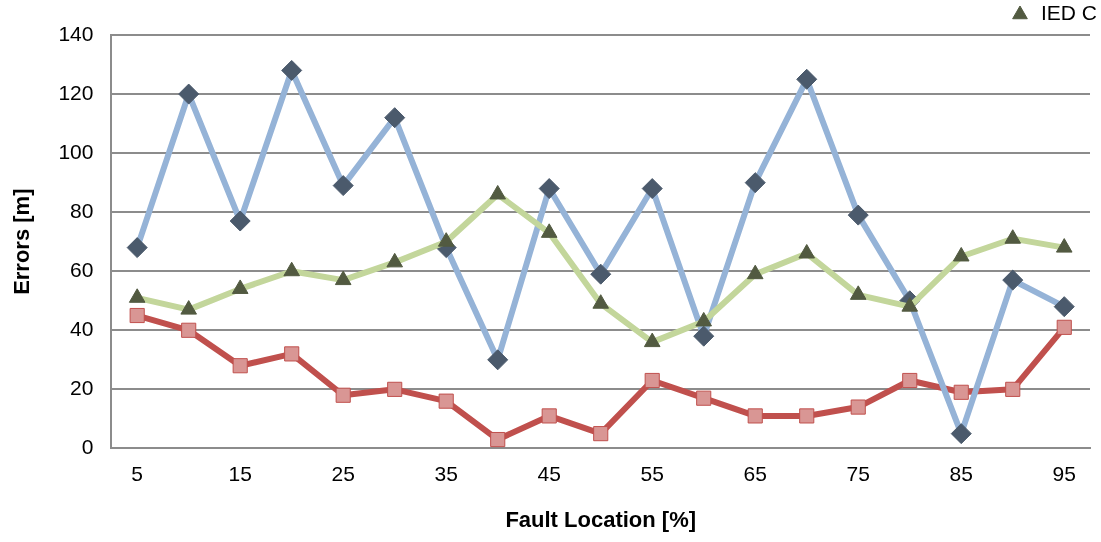 Image resolution: width=1101 pixels, height=542 pixels. I want to click on x-tick-label: 35, so click(446, 473).